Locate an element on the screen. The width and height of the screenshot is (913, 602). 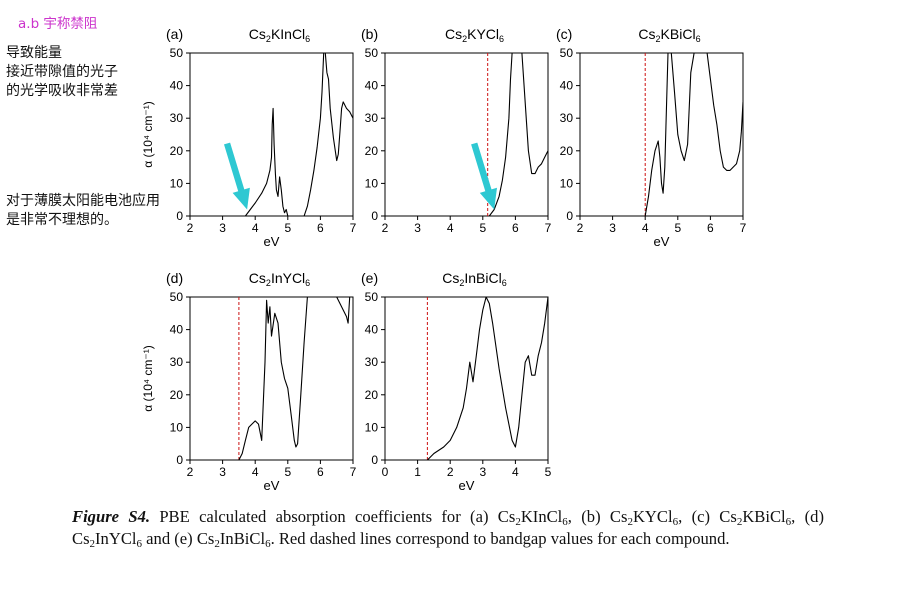
caption-text: and (e) Cs is located at coordinates (178, 538).